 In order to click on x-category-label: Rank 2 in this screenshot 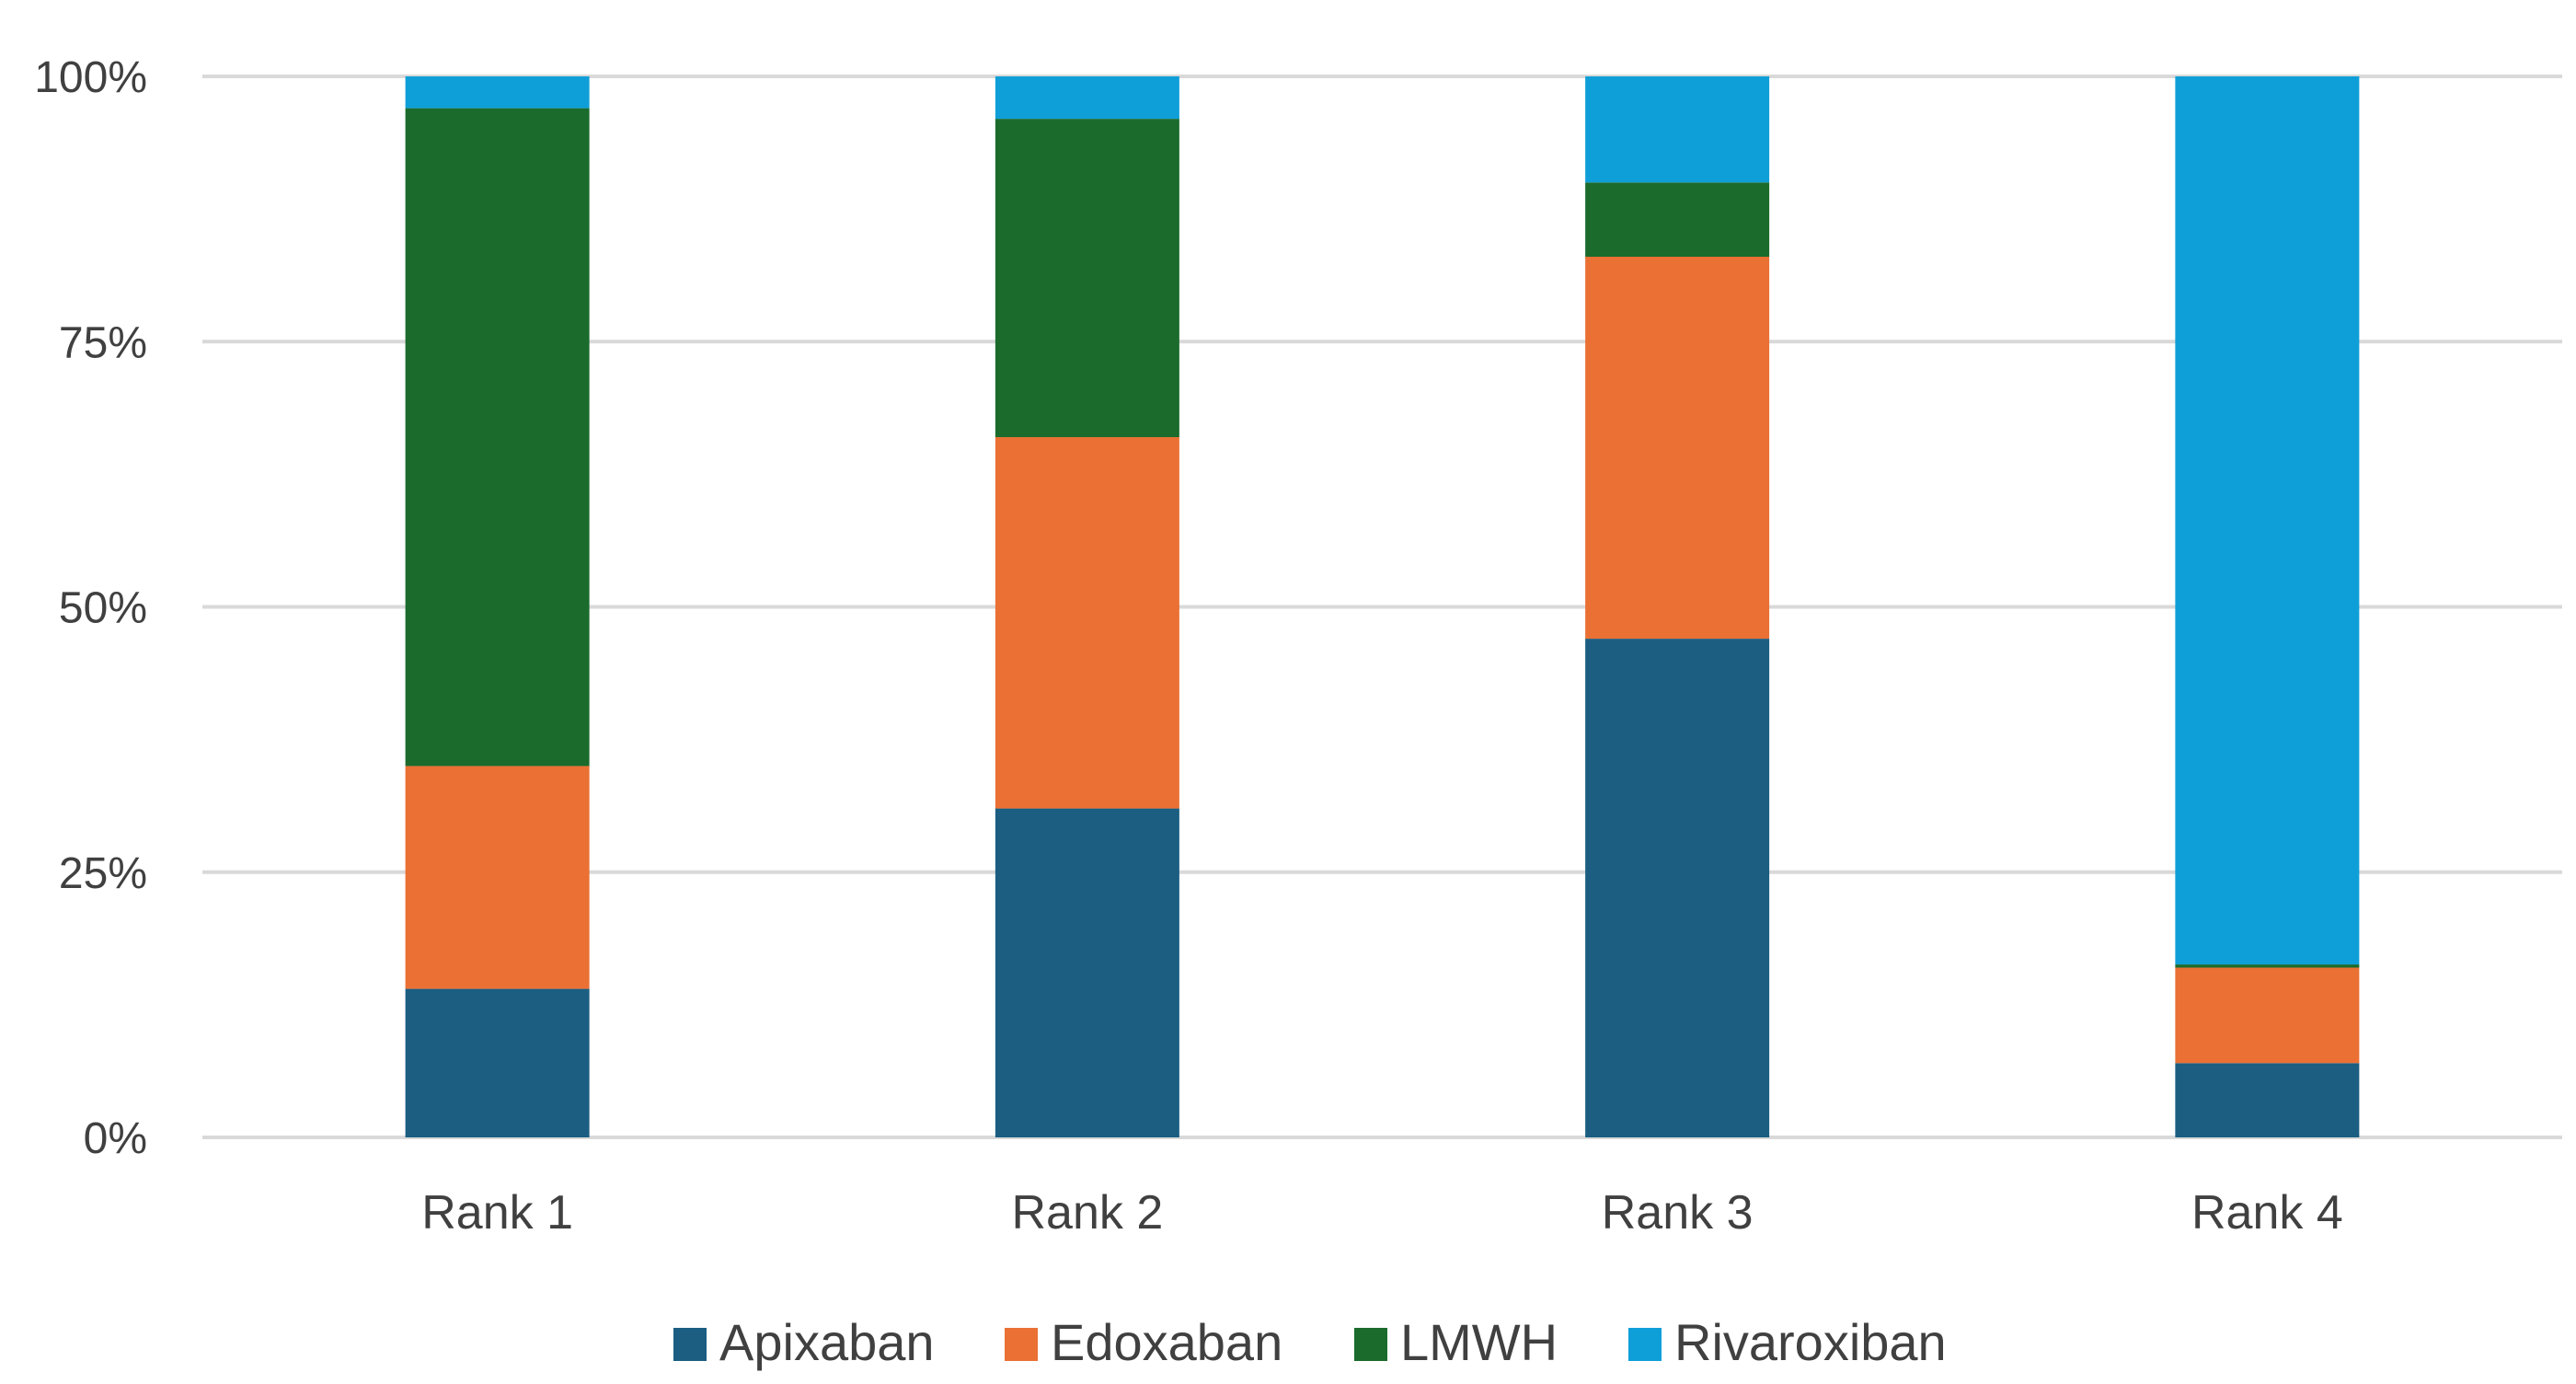, I will do `click(1087, 1213)`.